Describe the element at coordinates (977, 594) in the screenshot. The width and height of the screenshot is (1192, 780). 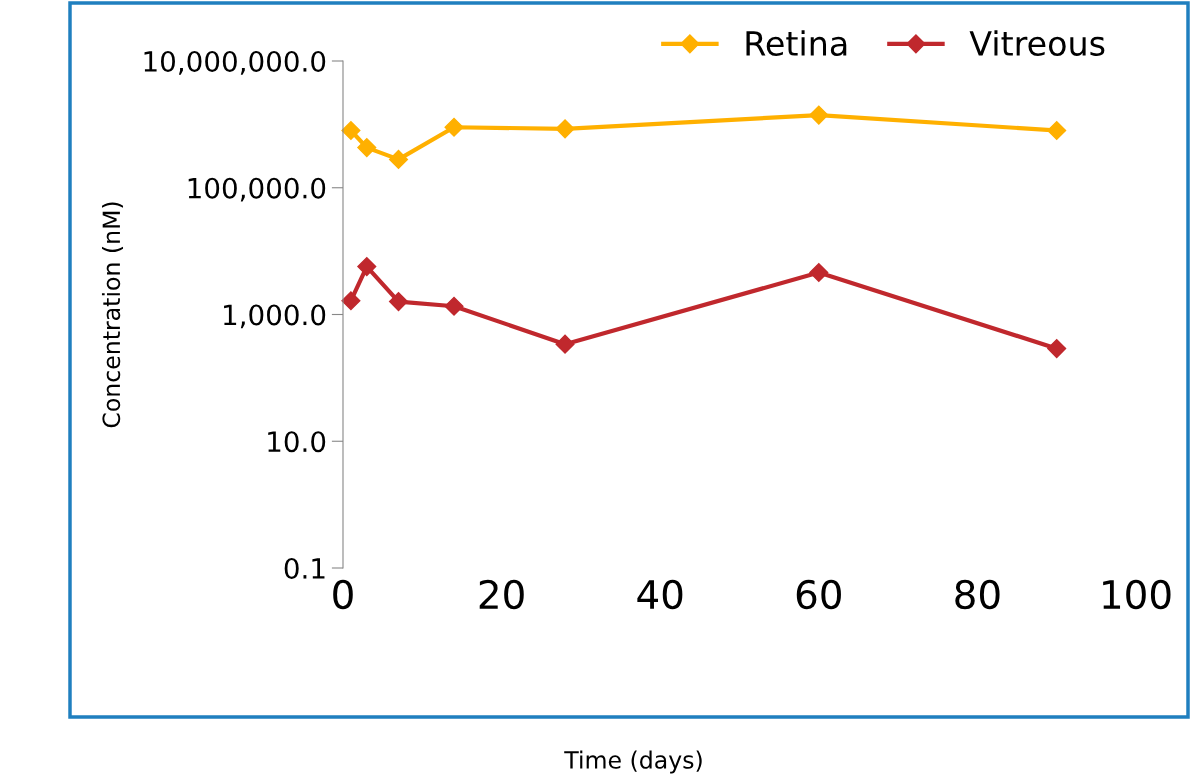
I see `x-tick-label: 80` at that location.